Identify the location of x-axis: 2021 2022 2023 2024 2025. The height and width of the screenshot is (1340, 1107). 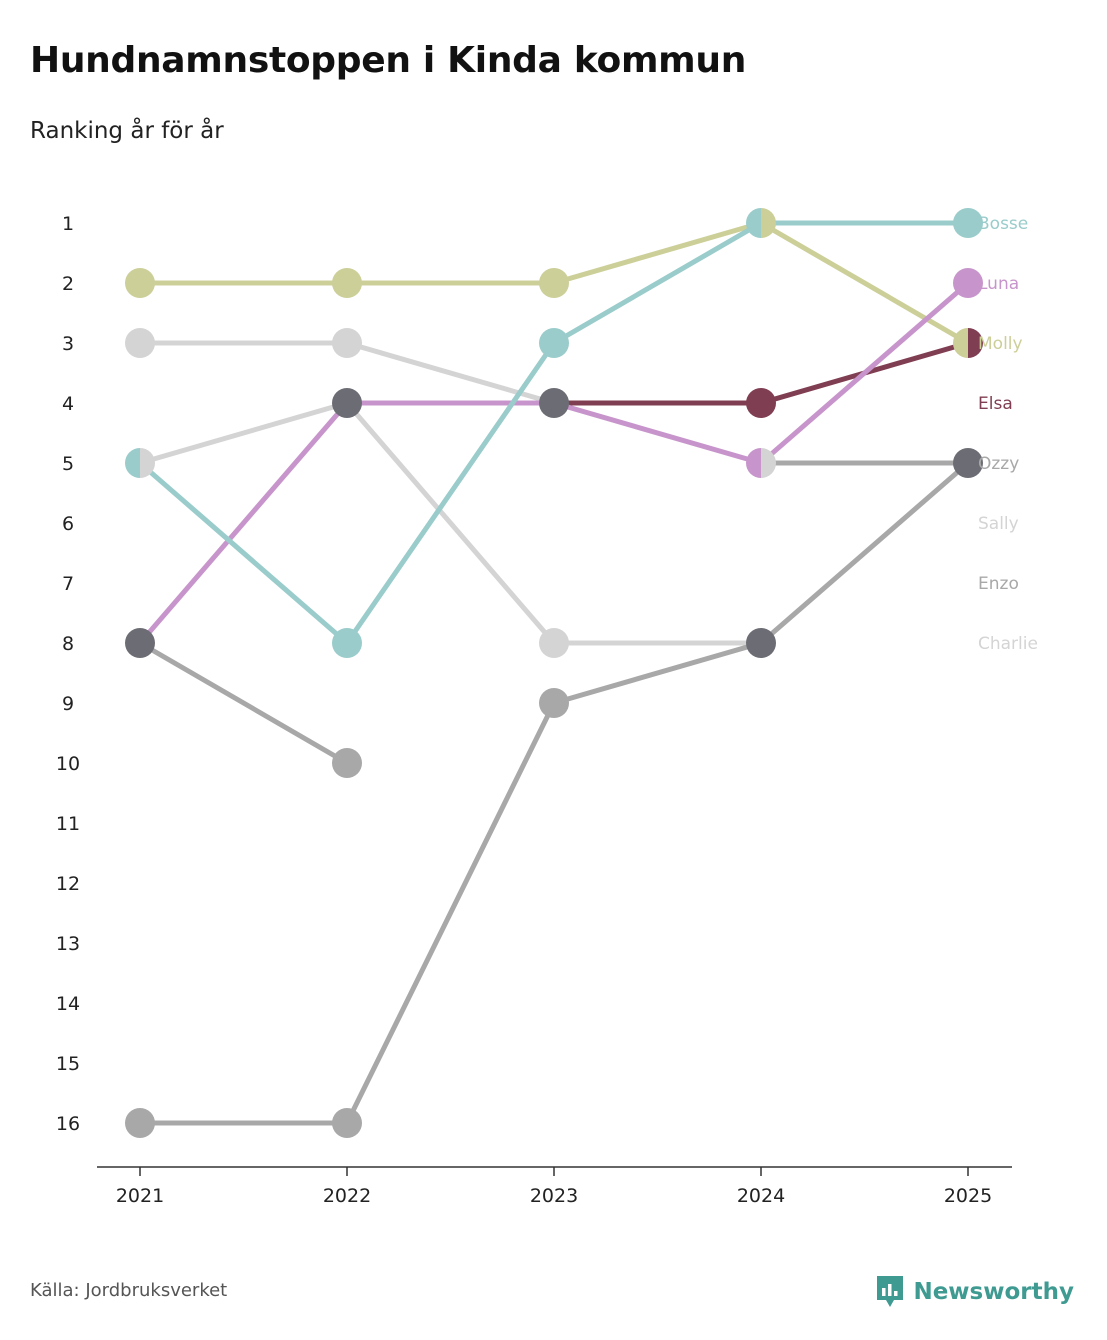
(554, 1187).